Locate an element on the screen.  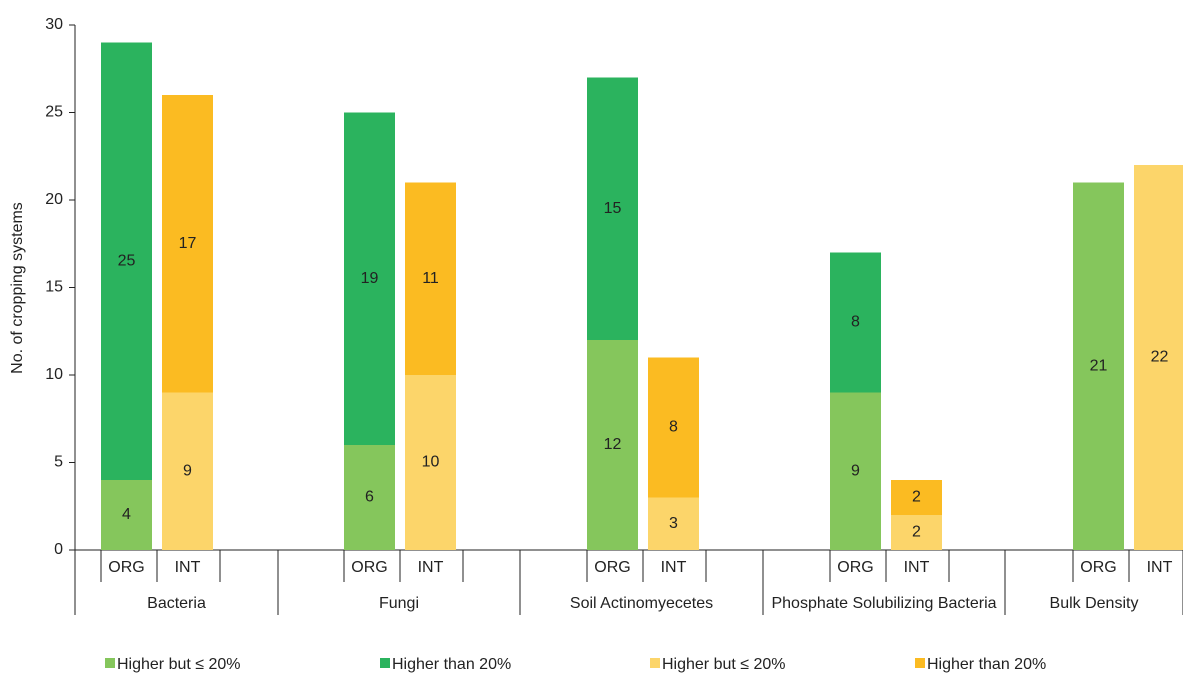
data-label: 3 is located at coordinates (673, 523).